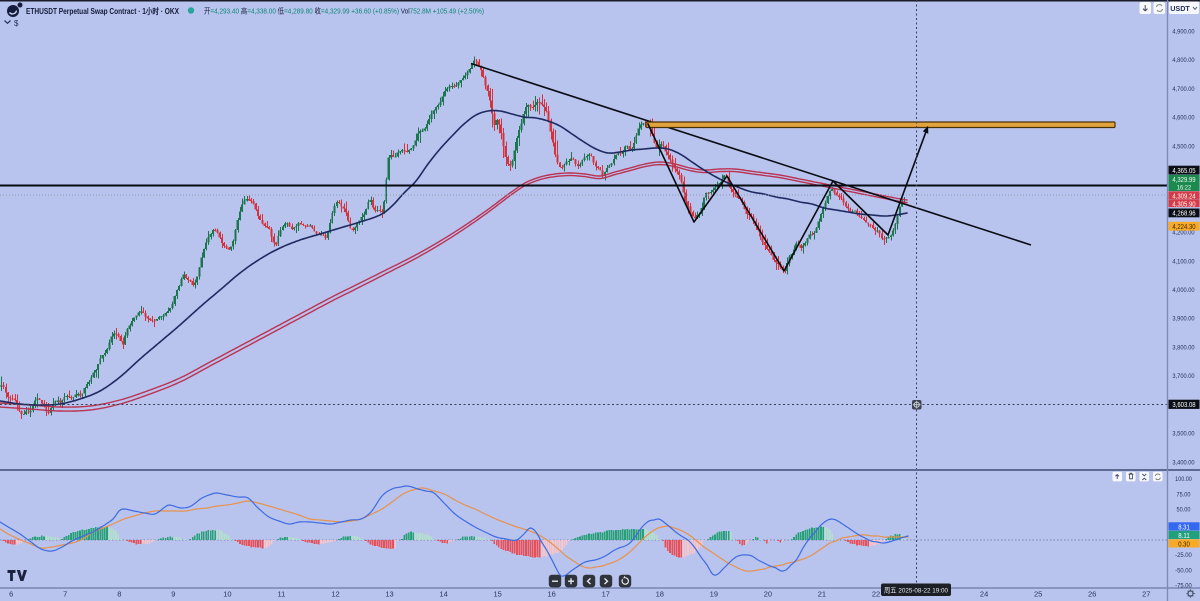 The image size is (1200, 601). What do you see at coordinates (1183, 348) in the screenshot?
I see `svg-text: 3,800.00` at bounding box center [1183, 348].